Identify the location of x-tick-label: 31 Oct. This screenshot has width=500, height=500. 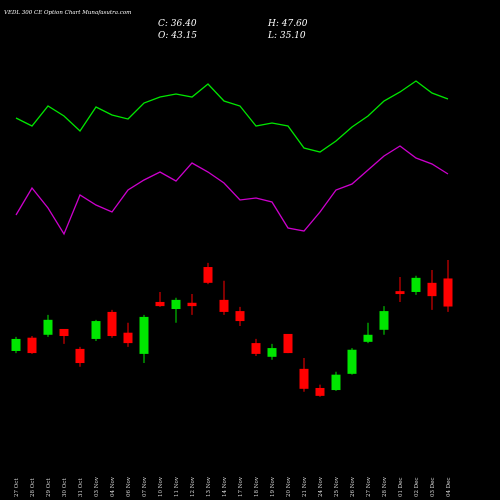
(81, 487).